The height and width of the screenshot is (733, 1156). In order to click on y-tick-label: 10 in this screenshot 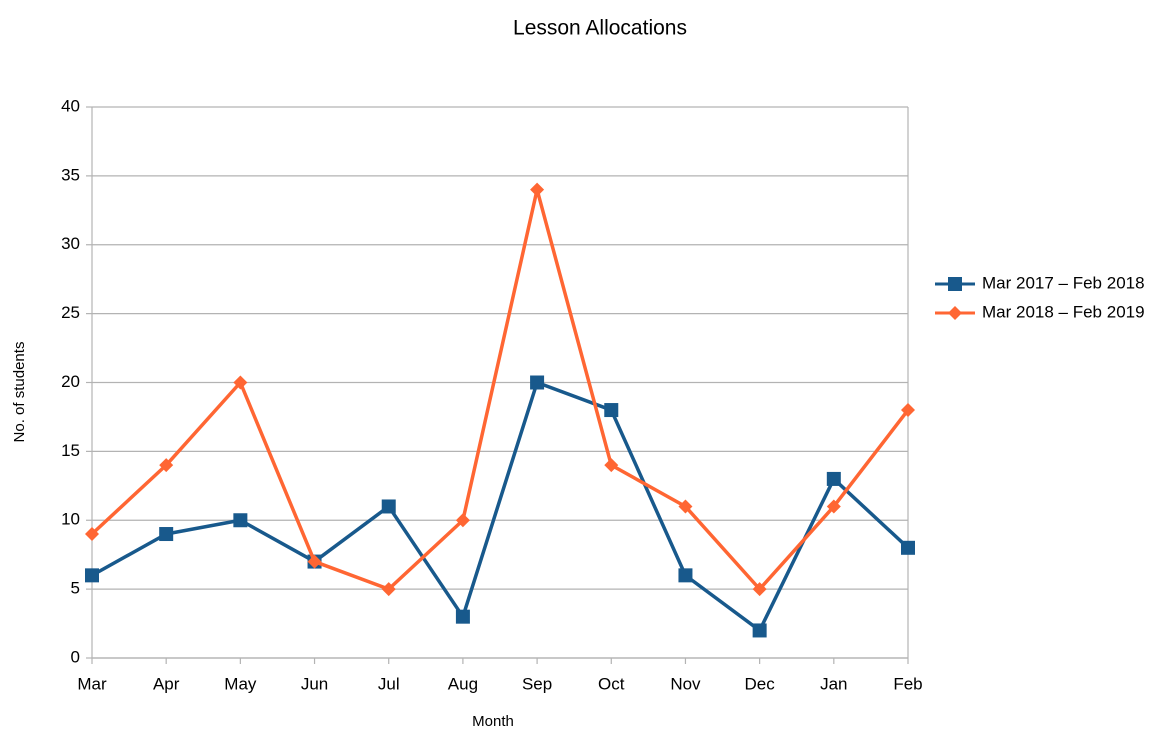, I will do `click(70, 519)`.